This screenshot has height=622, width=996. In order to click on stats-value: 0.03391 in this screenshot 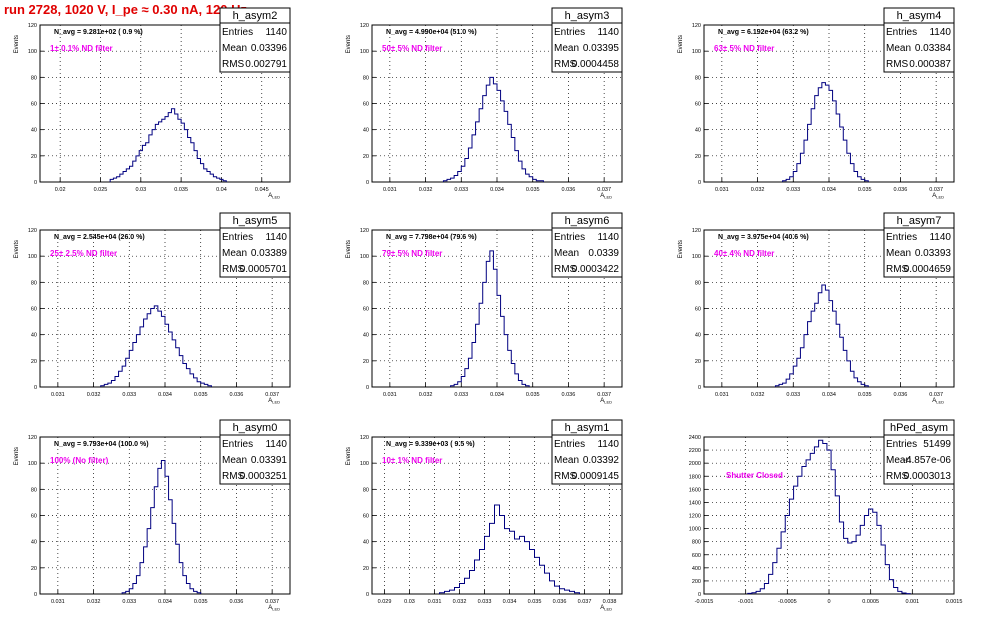, I will do `click(269, 460)`.